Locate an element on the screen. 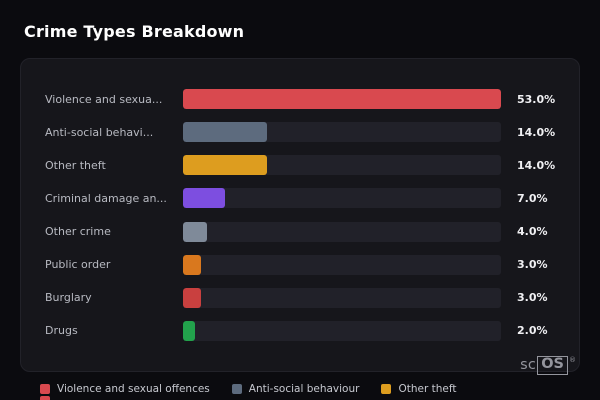  legend-item: Violence and sexual offences is located at coordinates (125, 389).